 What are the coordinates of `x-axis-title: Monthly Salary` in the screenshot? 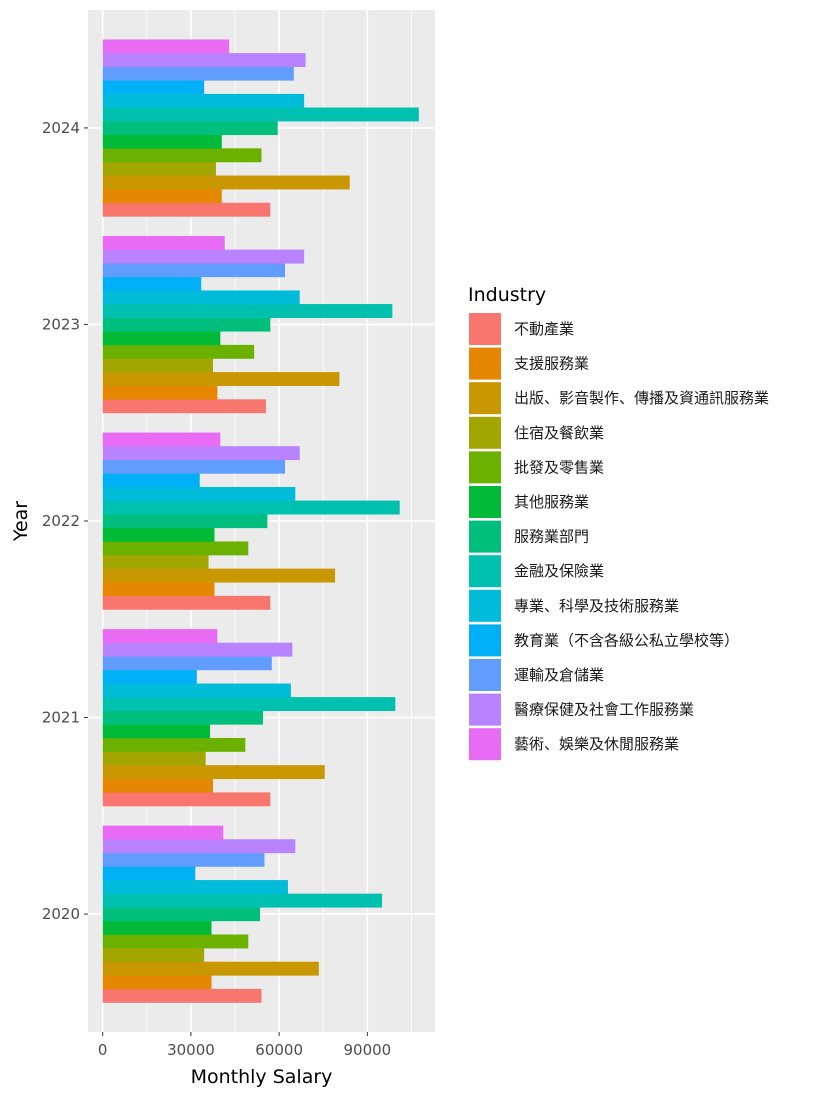 It's located at (262, 1077).